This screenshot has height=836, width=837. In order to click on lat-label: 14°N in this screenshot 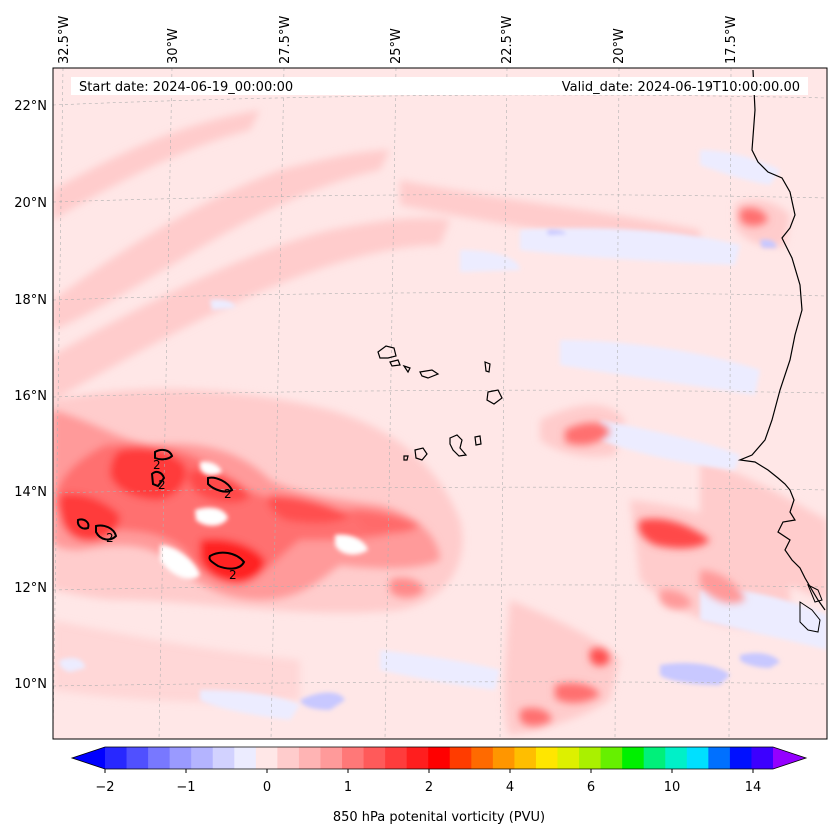, I will do `click(30, 492)`.